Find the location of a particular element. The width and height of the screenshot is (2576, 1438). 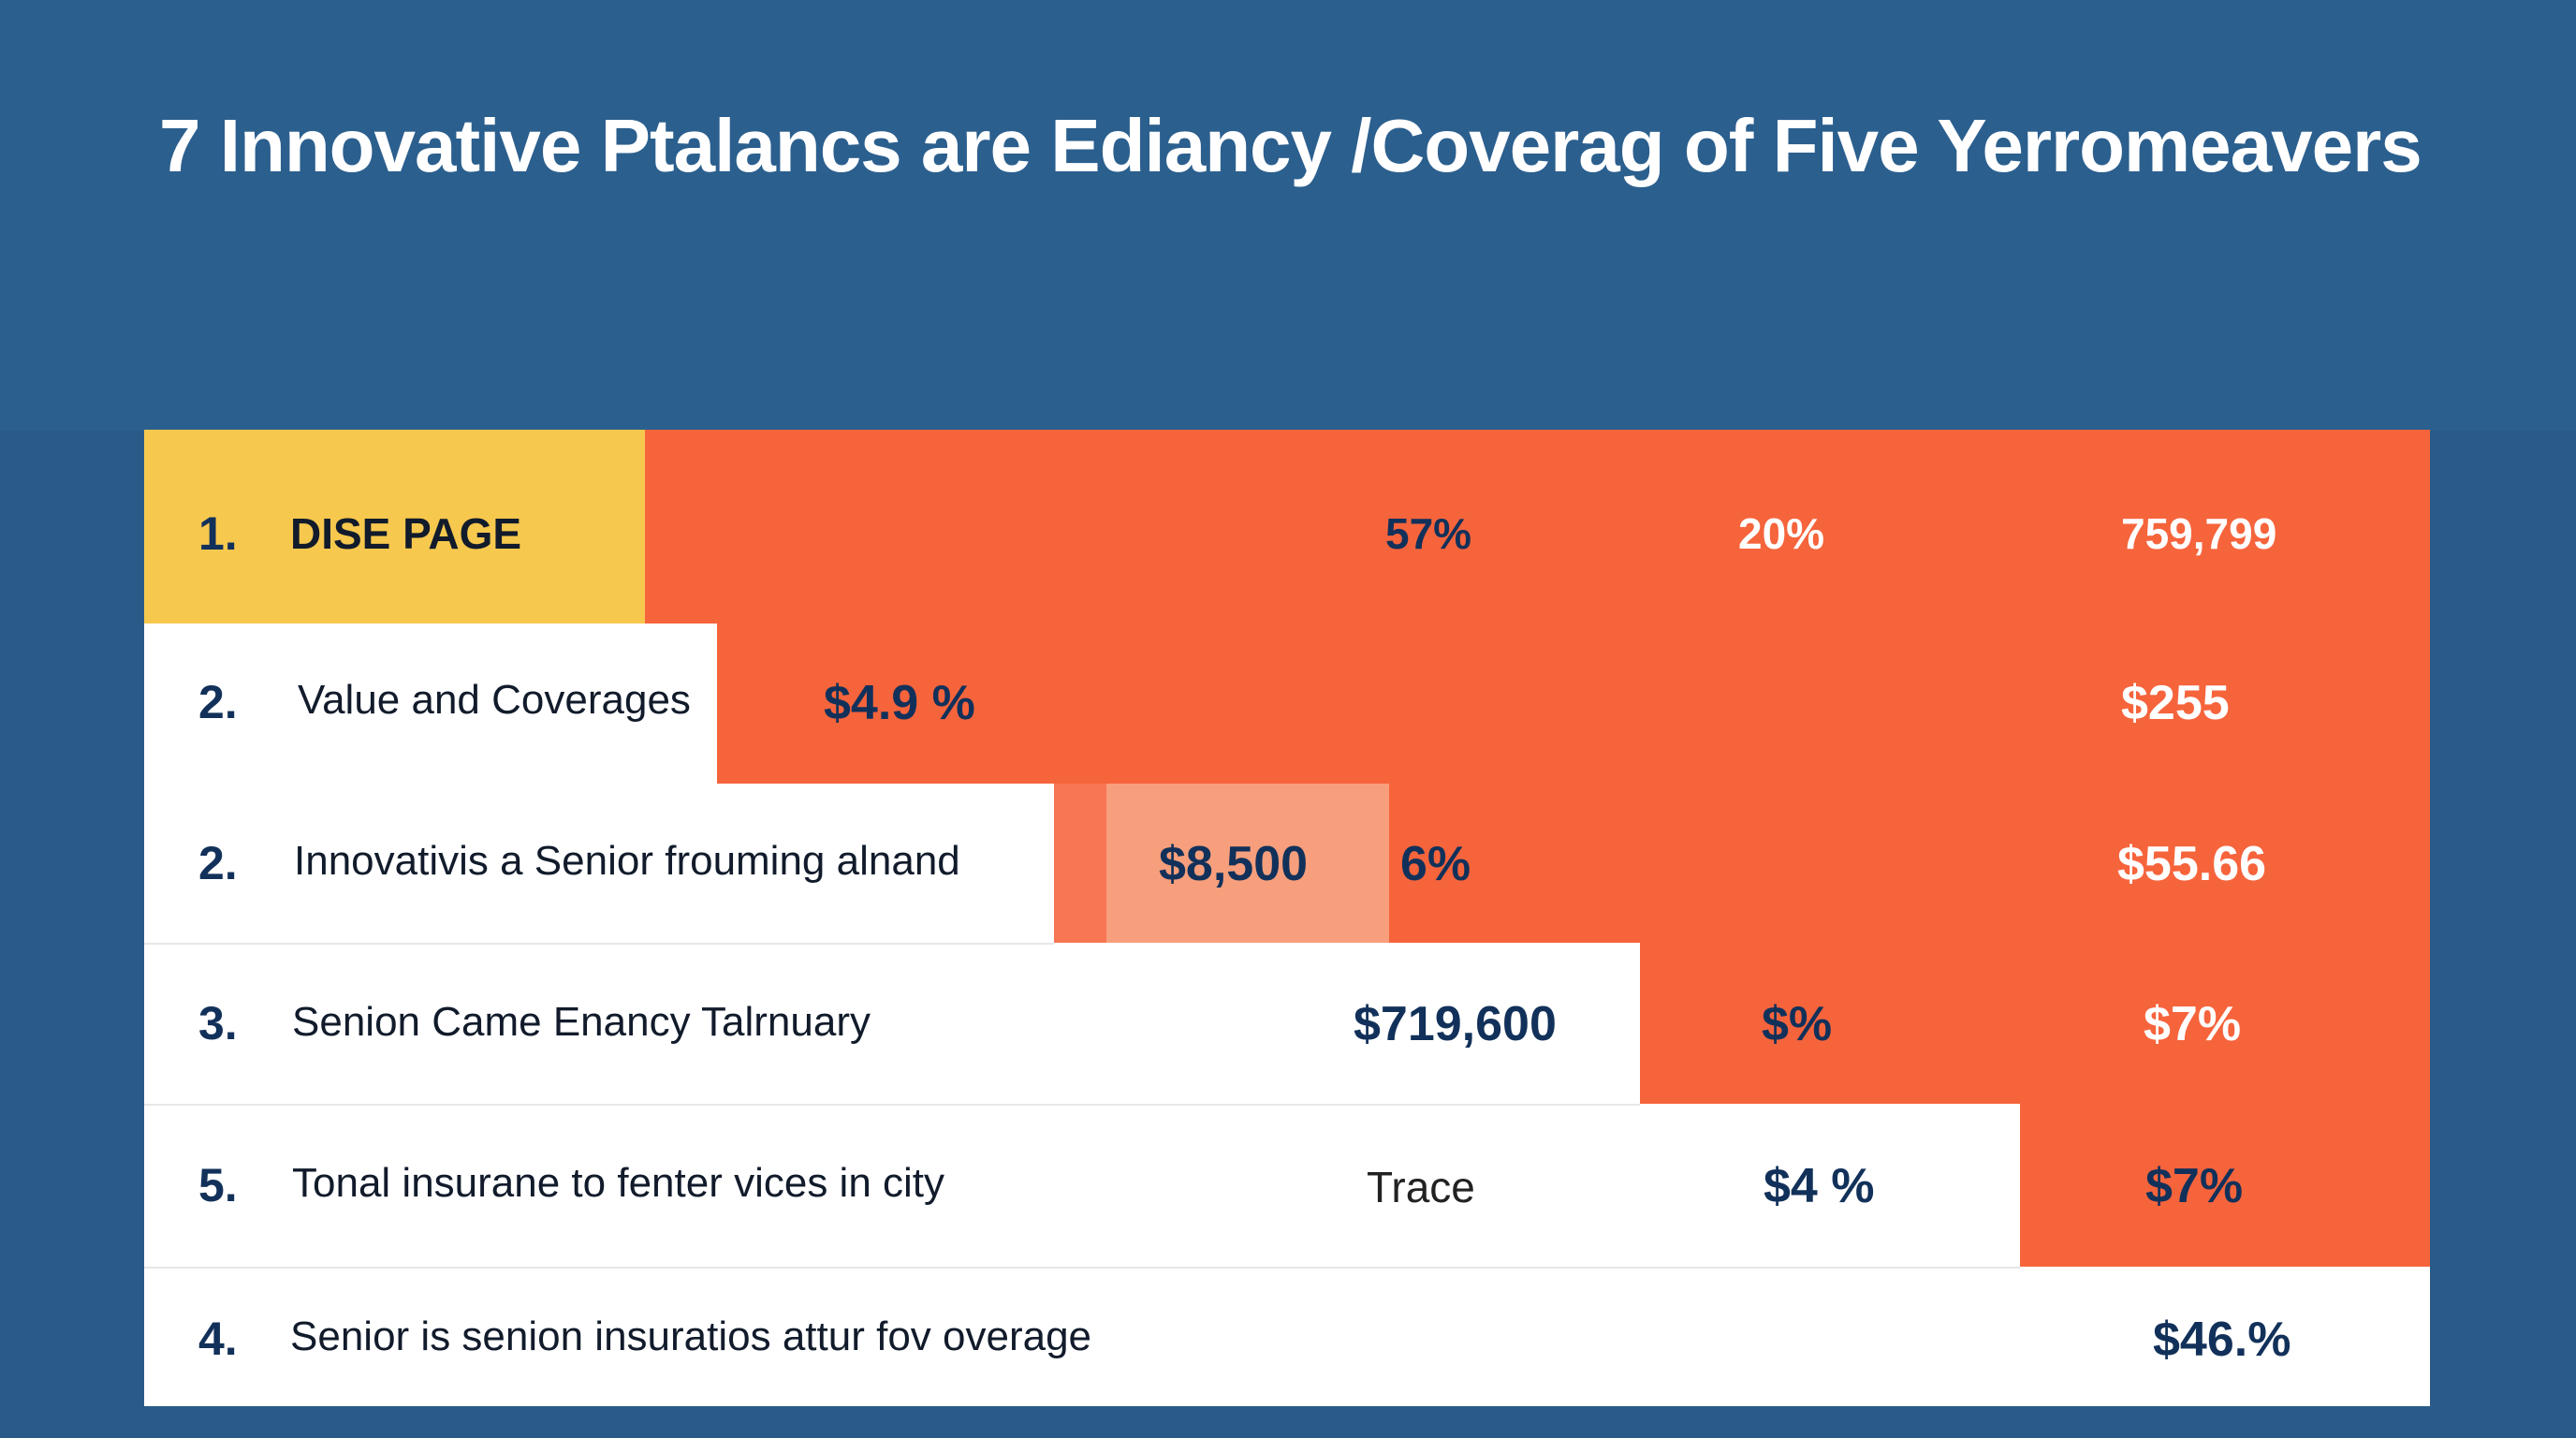

row-6-value-1: $46.% is located at coordinates (2222, 1340).